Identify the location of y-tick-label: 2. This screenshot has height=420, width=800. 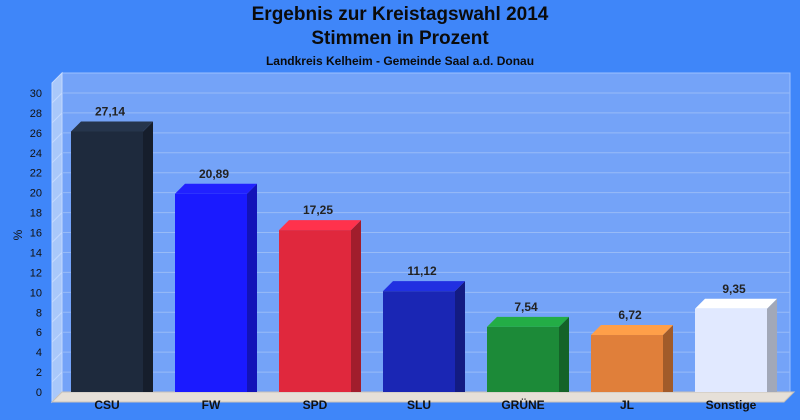
(39, 373).